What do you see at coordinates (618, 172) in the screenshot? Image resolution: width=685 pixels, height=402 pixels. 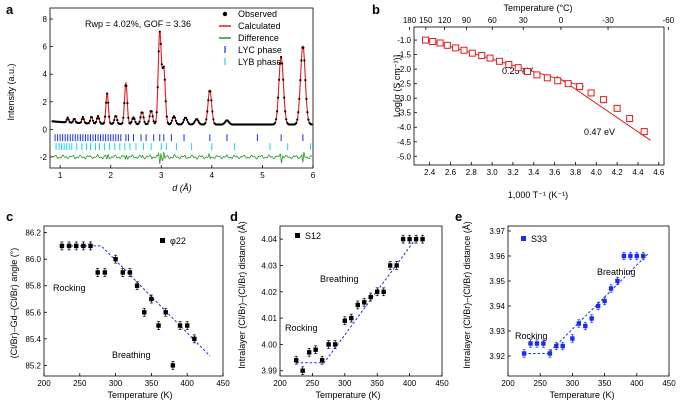 I see `panel-b-xtick-label: 4.2` at bounding box center [618, 172].